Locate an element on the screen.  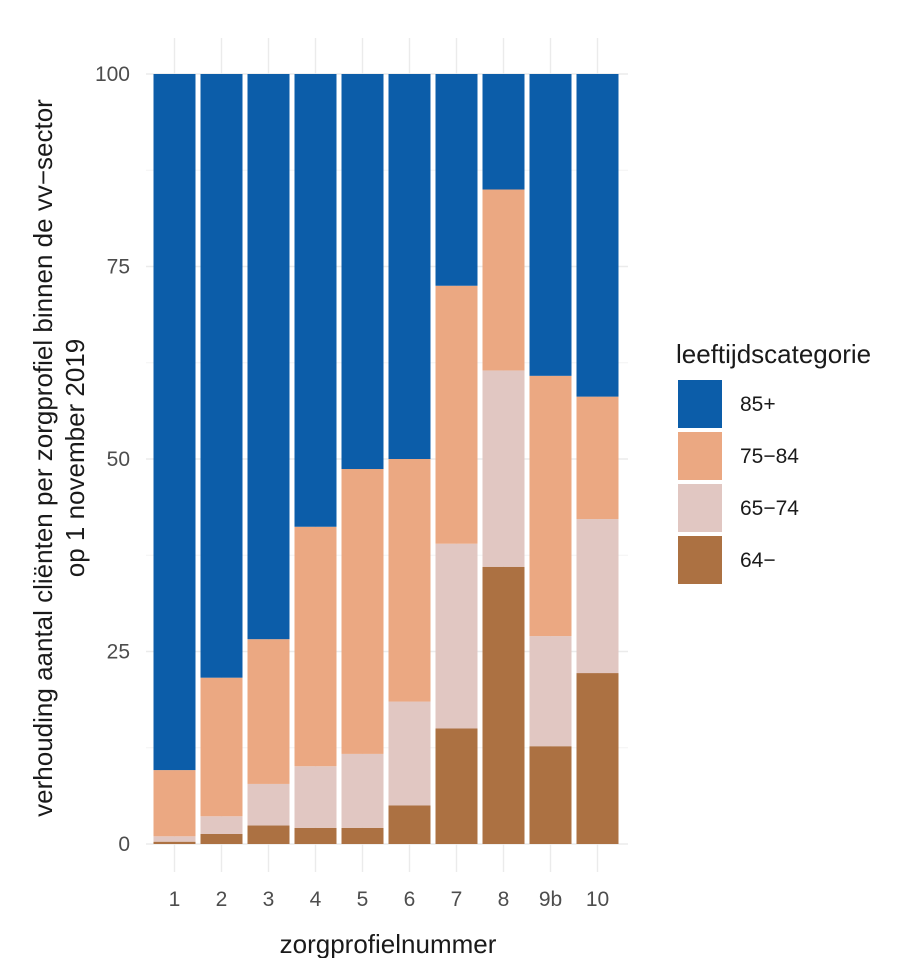
y-tick-label: 0 is located at coordinates (124, 844).